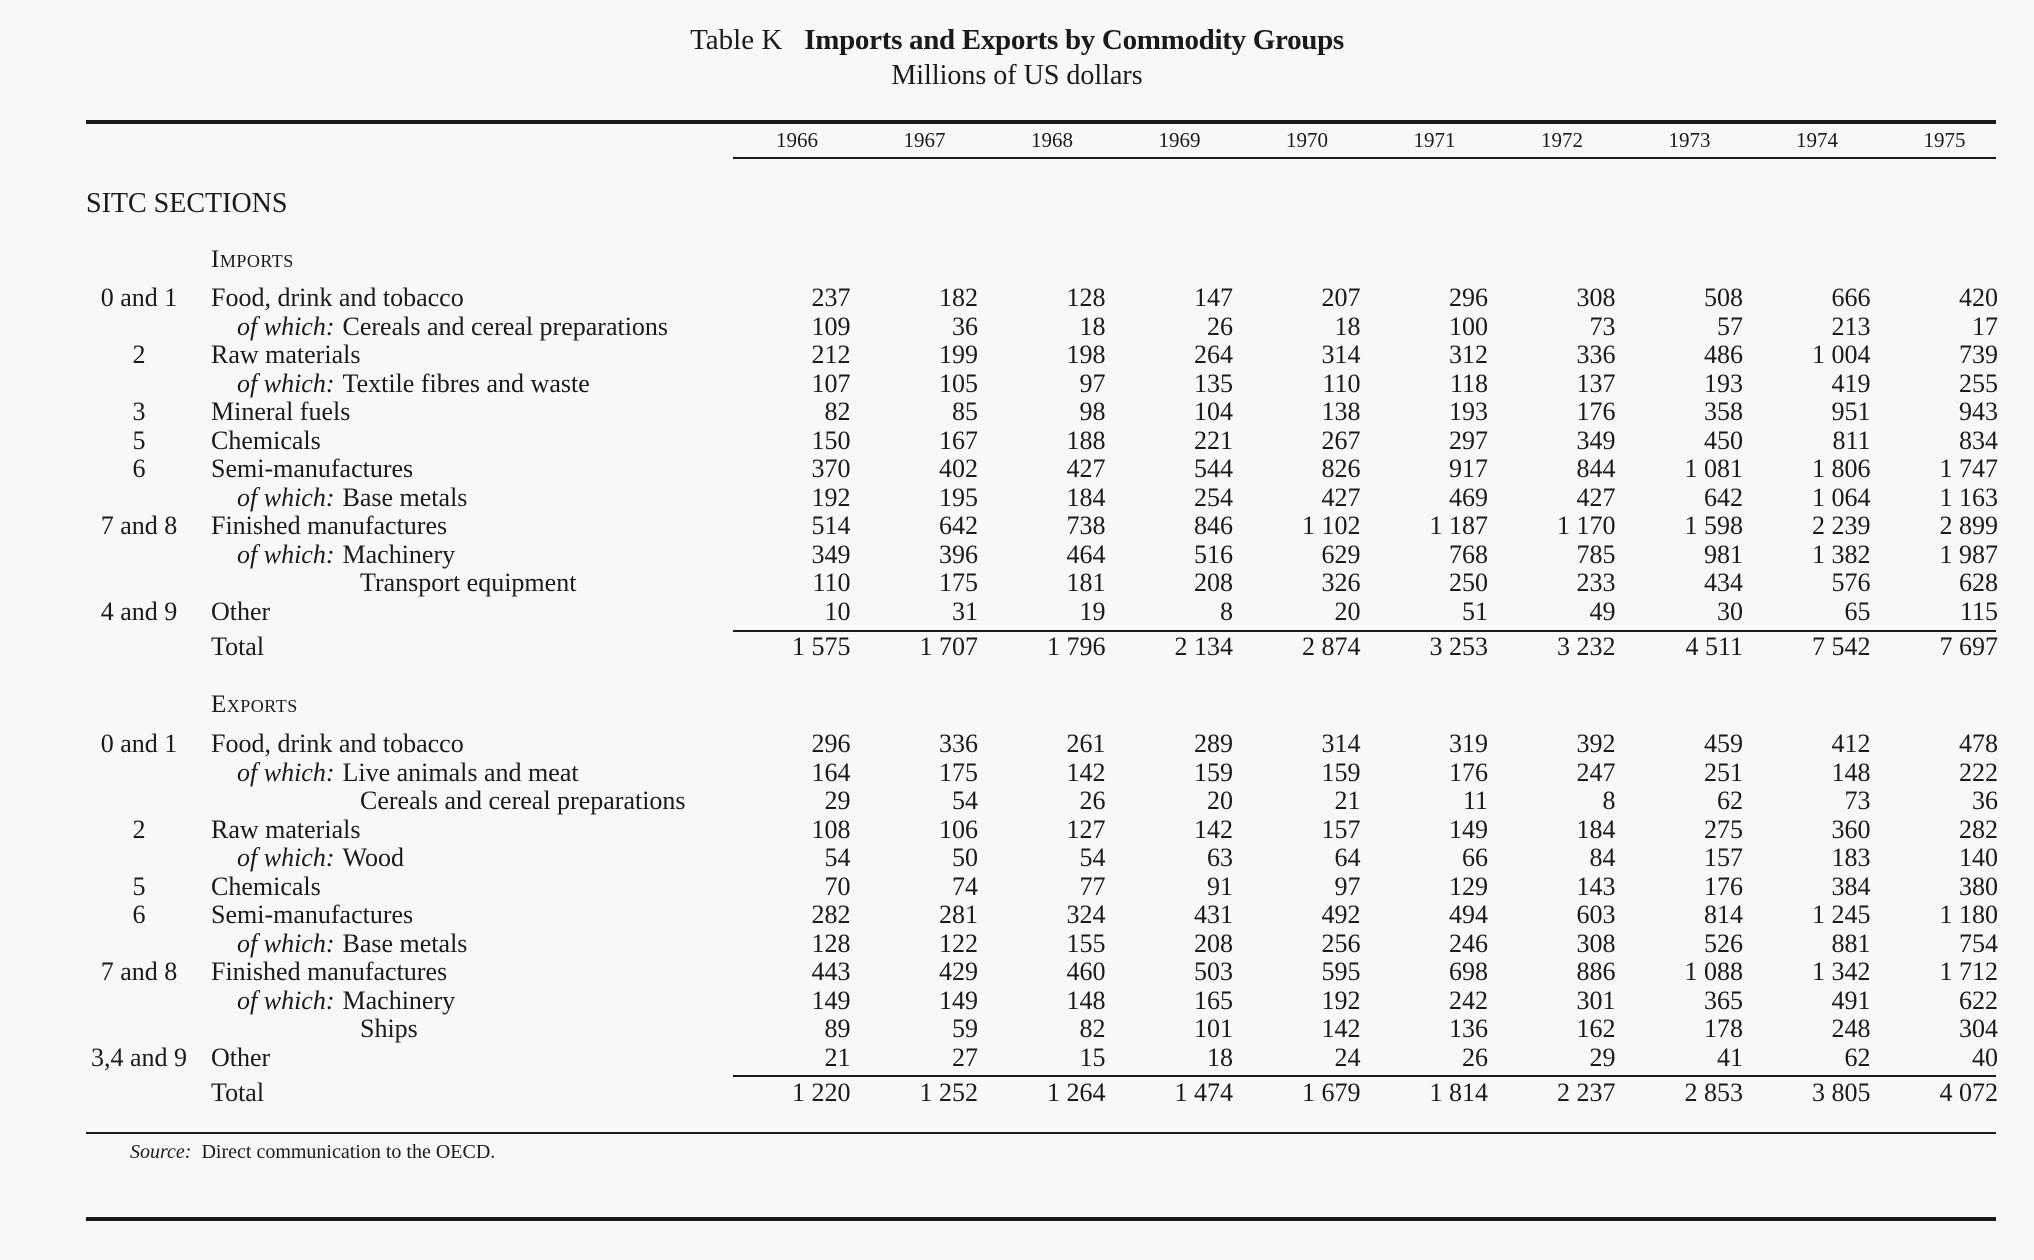 The height and width of the screenshot is (1260, 2034). Describe the element at coordinates (1468, 914) in the screenshot. I see `table-cell: 494` at that location.